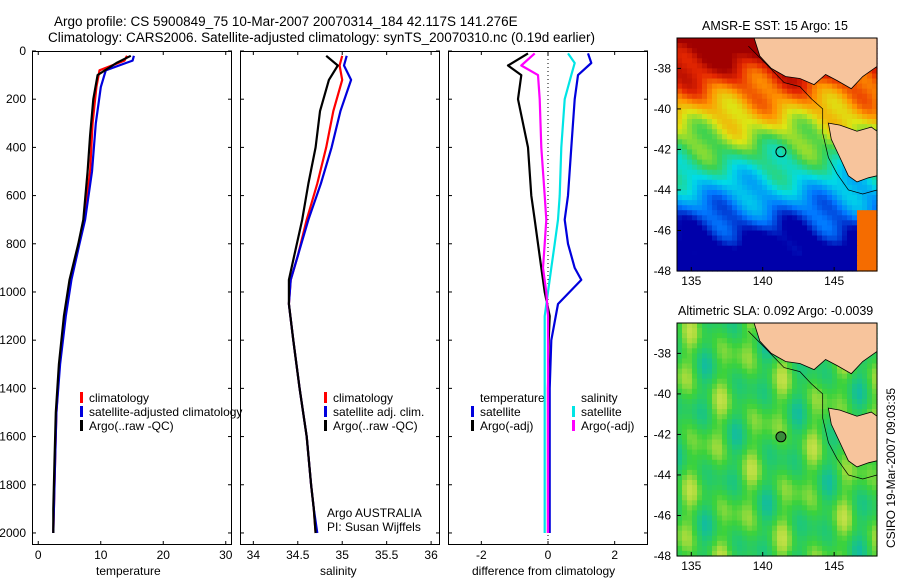 The image size is (900, 580). Describe the element at coordinates (481, 555) in the screenshot. I see `x-tick-label: -2` at that location.